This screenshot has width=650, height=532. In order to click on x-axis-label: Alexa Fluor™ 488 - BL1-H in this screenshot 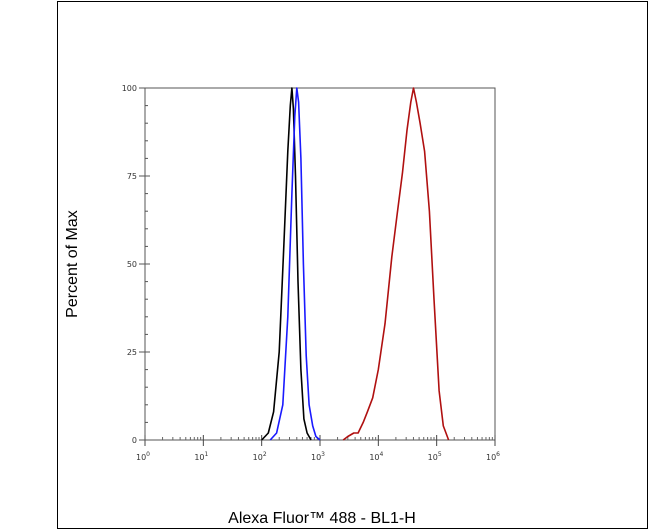, I will do `click(322, 518)`.